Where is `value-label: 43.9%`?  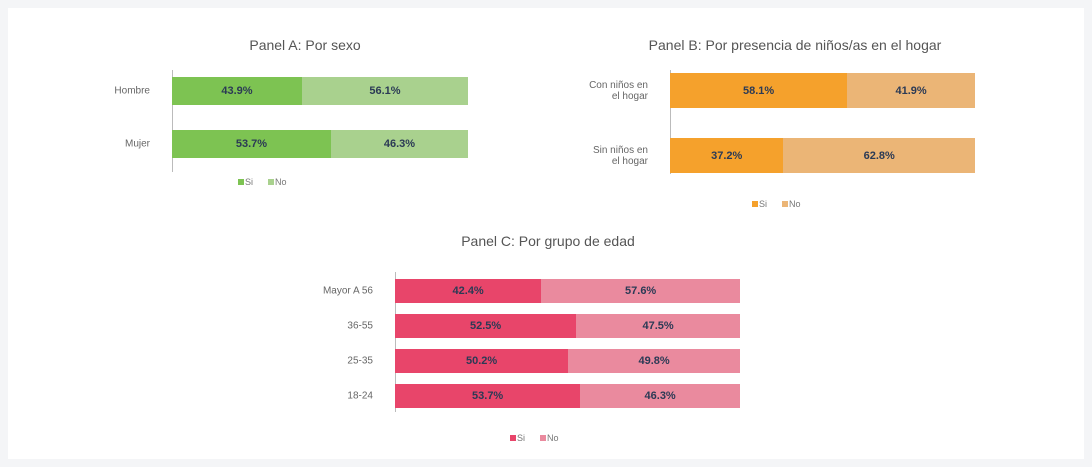
value-label: 43.9% is located at coordinates (237, 91).